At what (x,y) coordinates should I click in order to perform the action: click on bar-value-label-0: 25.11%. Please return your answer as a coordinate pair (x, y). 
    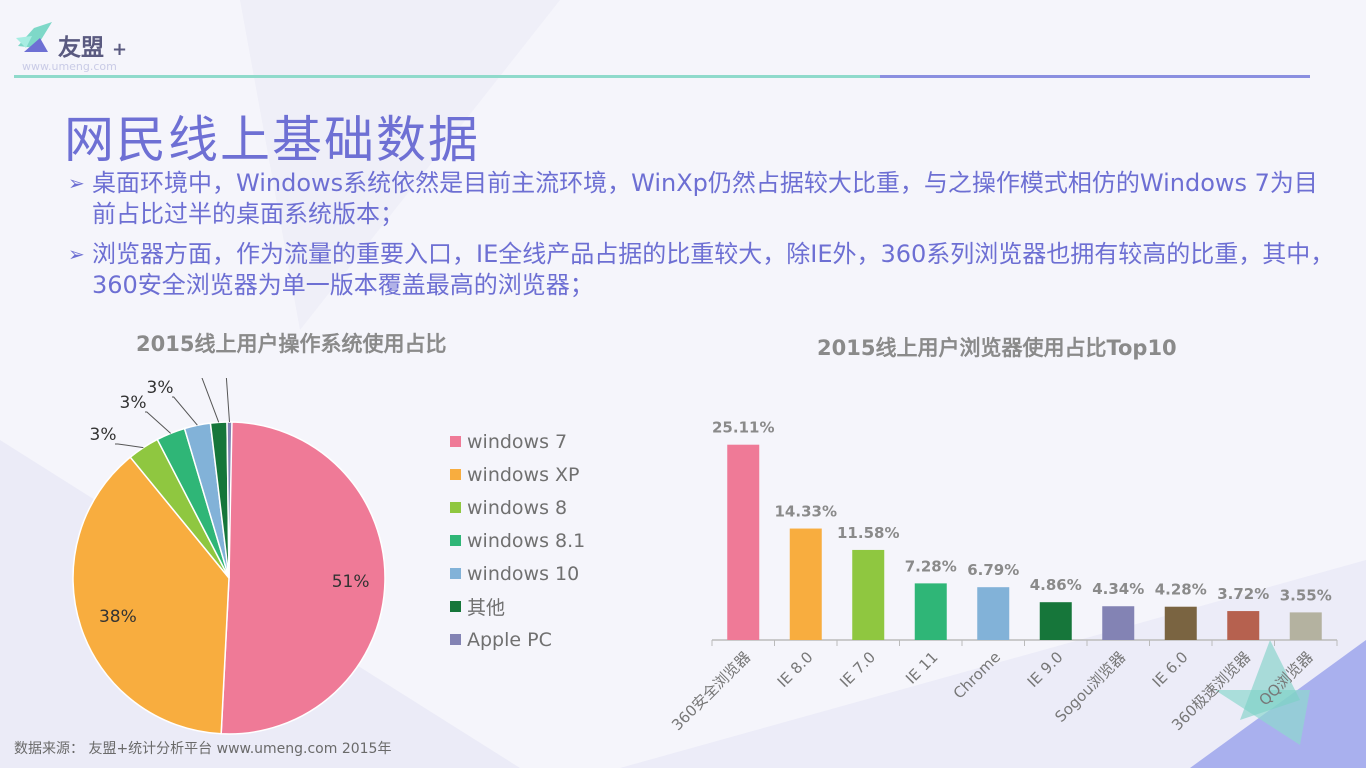
    Looking at the image, I should click on (743, 428).